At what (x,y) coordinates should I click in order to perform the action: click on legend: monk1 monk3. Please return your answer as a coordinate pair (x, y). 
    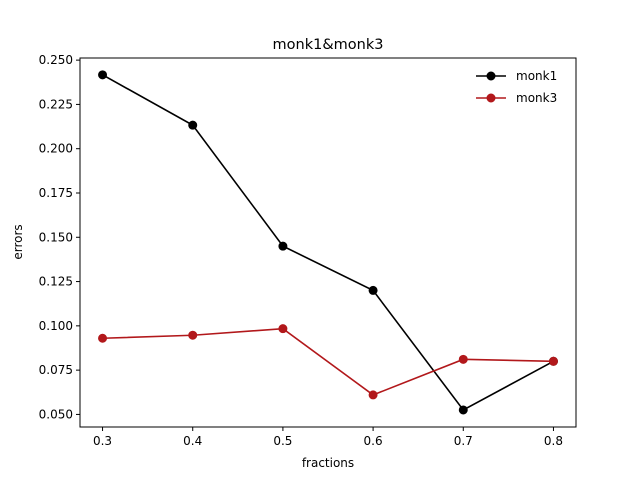
    Looking at the image, I should click on (516, 87).